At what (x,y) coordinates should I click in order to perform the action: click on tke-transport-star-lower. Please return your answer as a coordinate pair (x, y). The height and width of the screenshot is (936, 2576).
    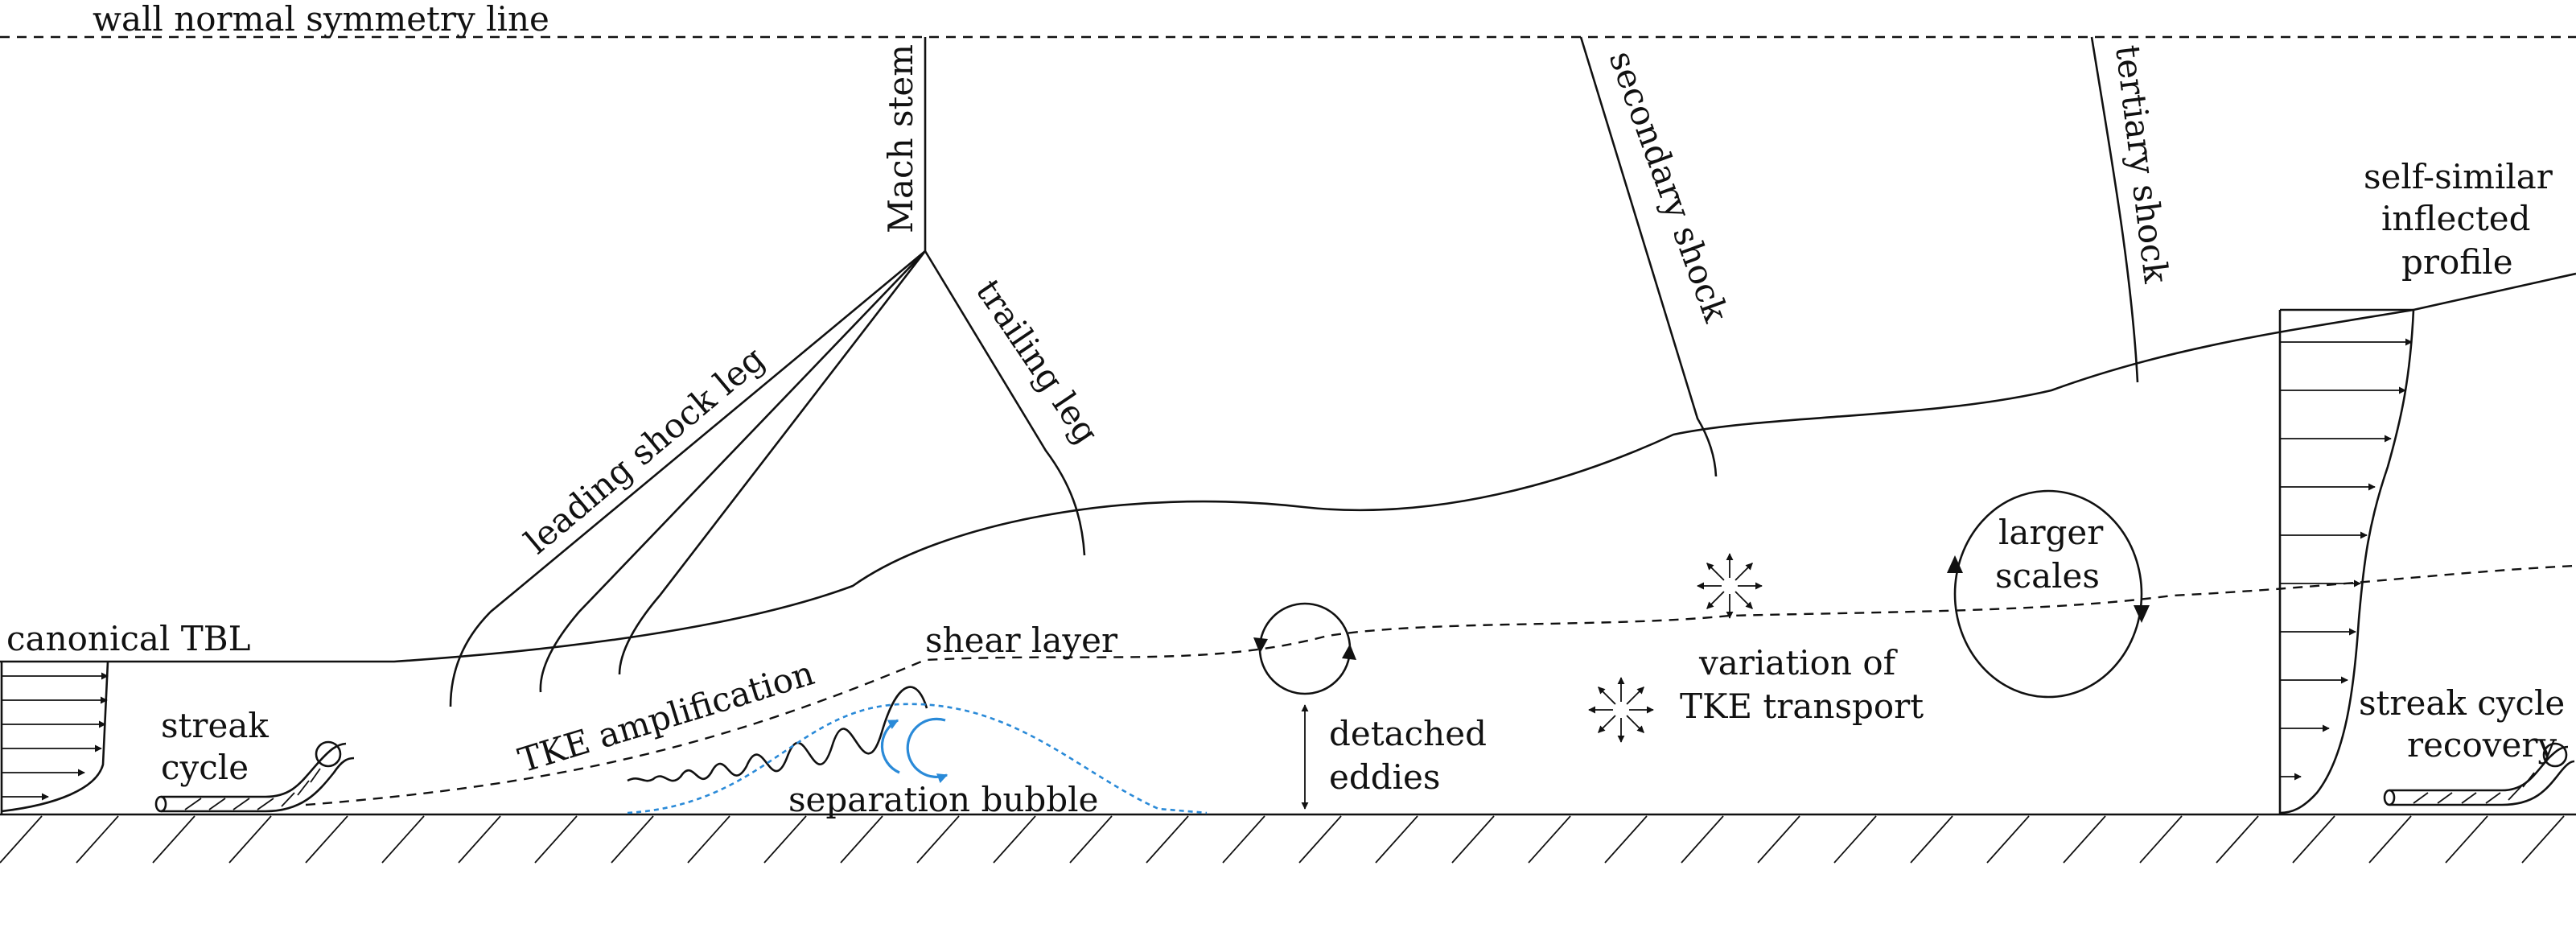
    Looking at the image, I should click on (1621, 710).